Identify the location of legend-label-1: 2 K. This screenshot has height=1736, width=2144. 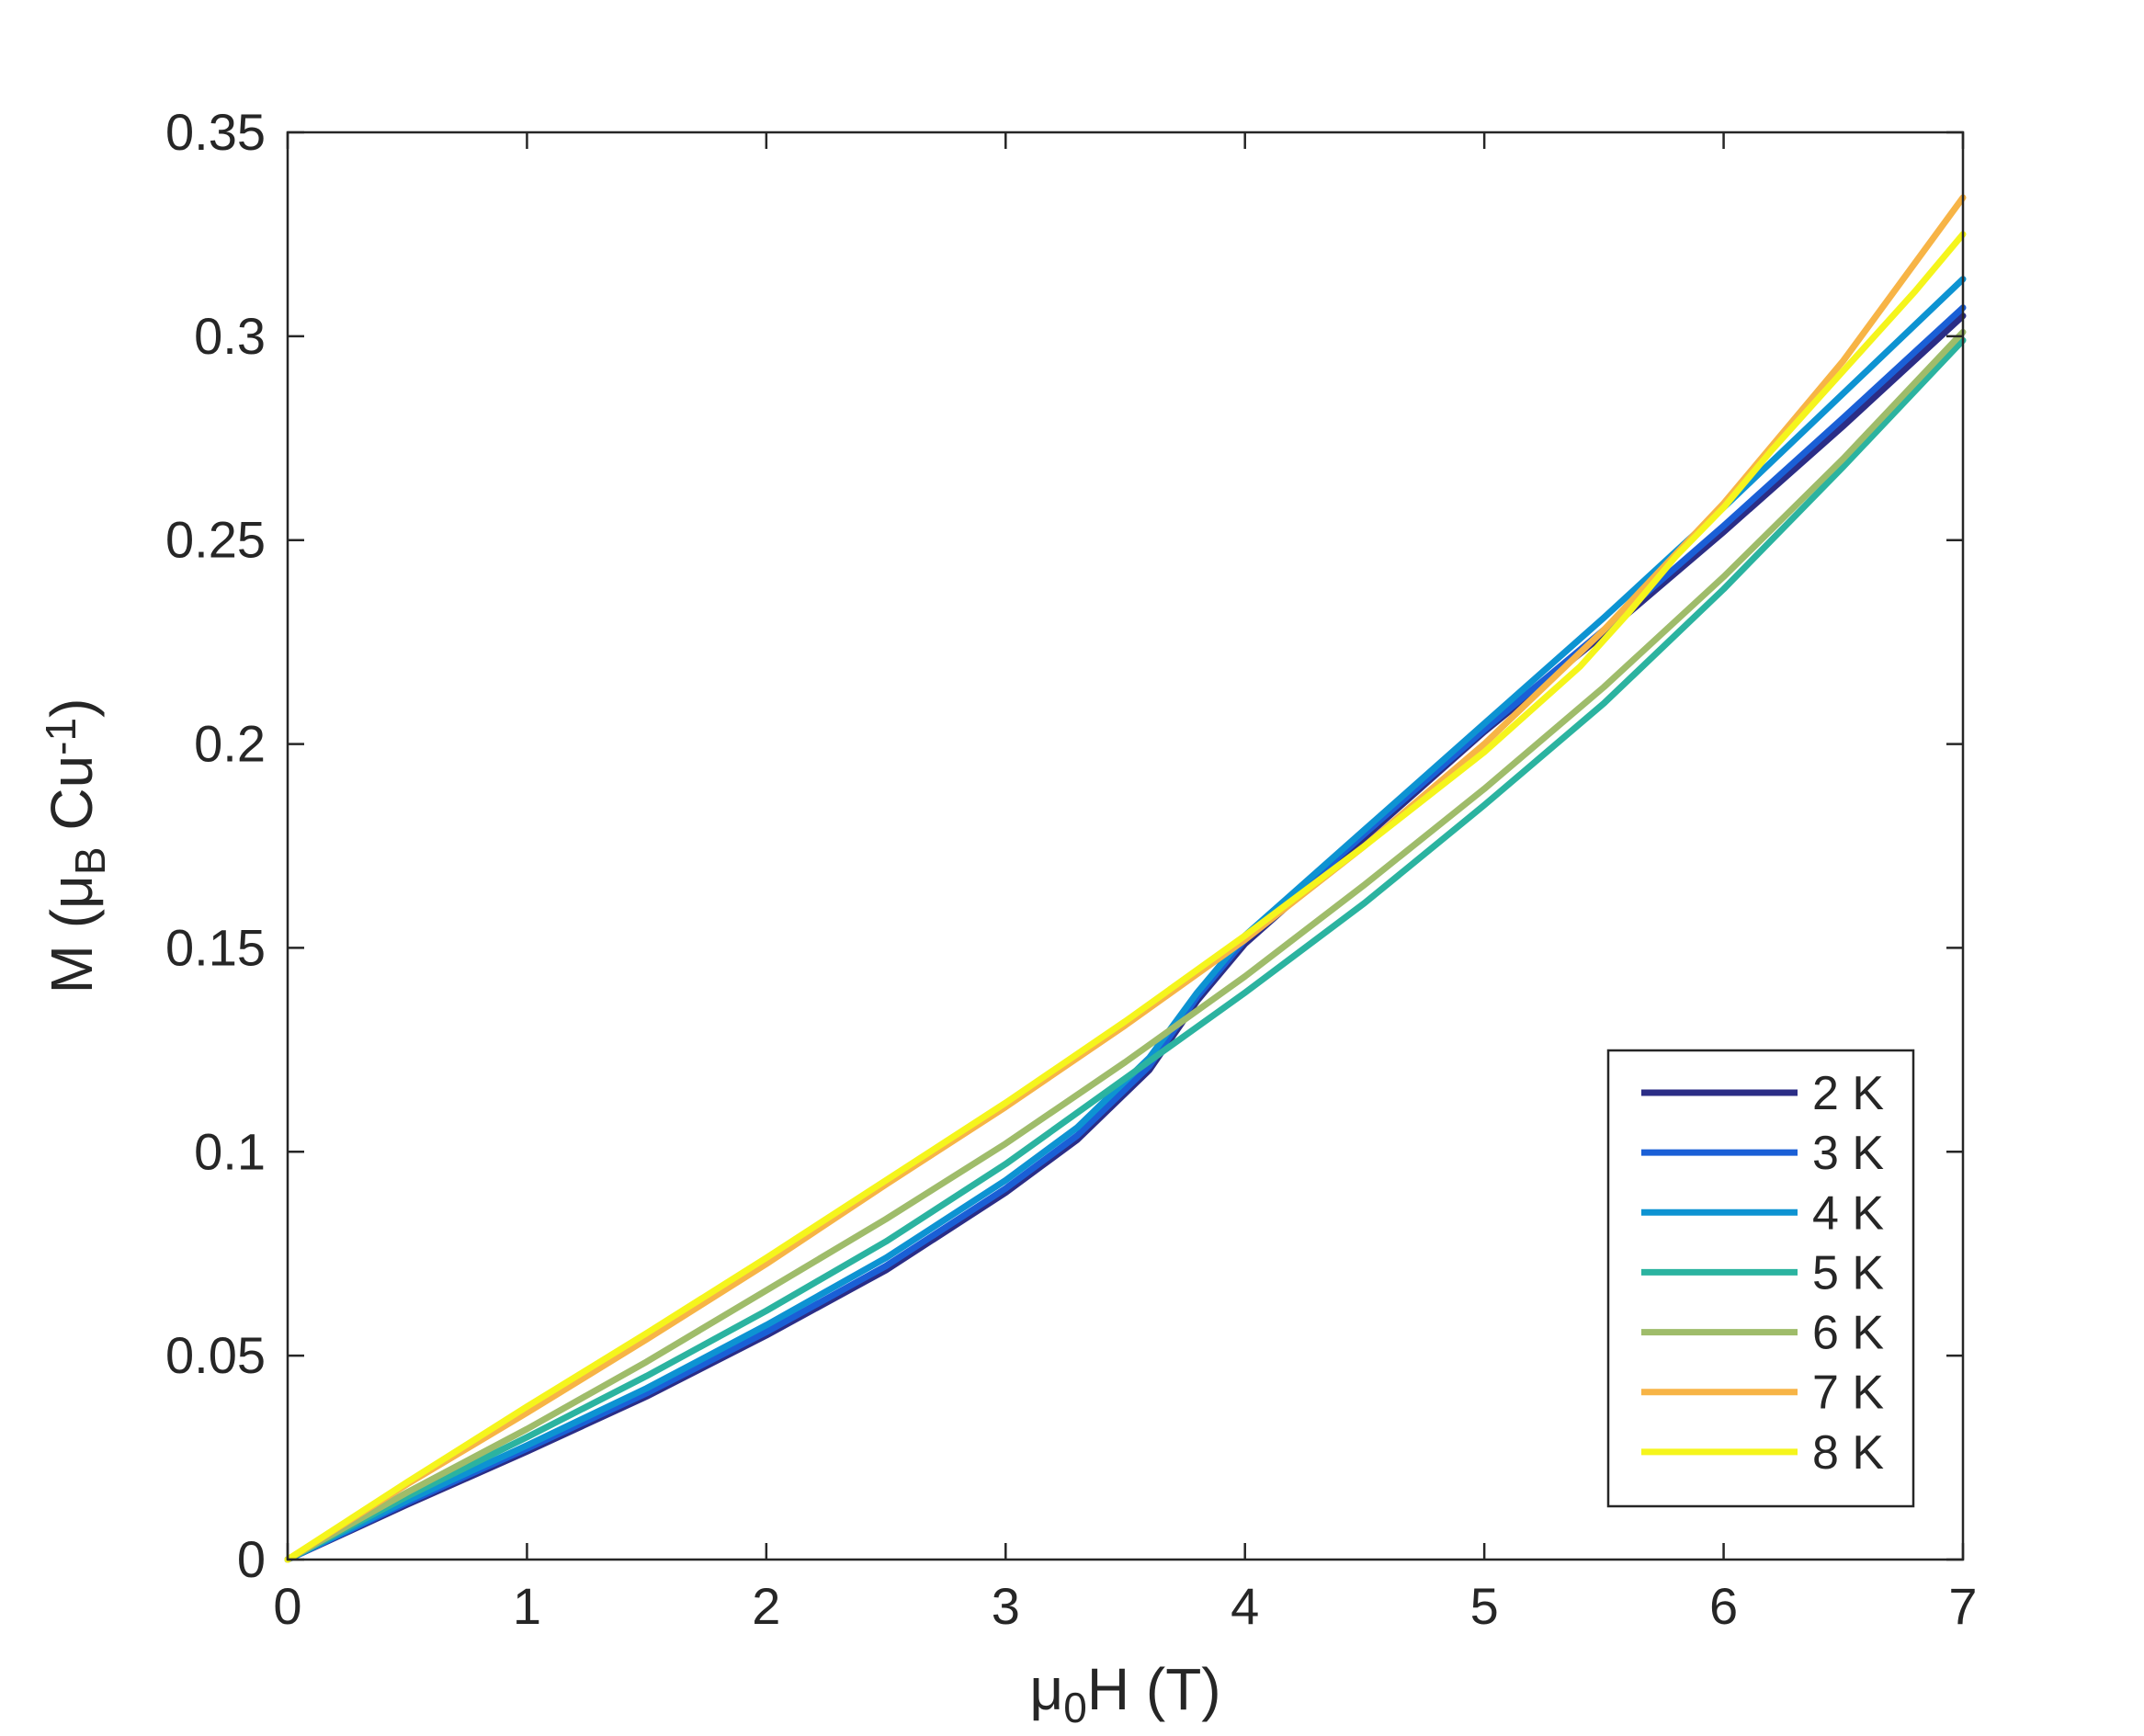
(1848, 1093).